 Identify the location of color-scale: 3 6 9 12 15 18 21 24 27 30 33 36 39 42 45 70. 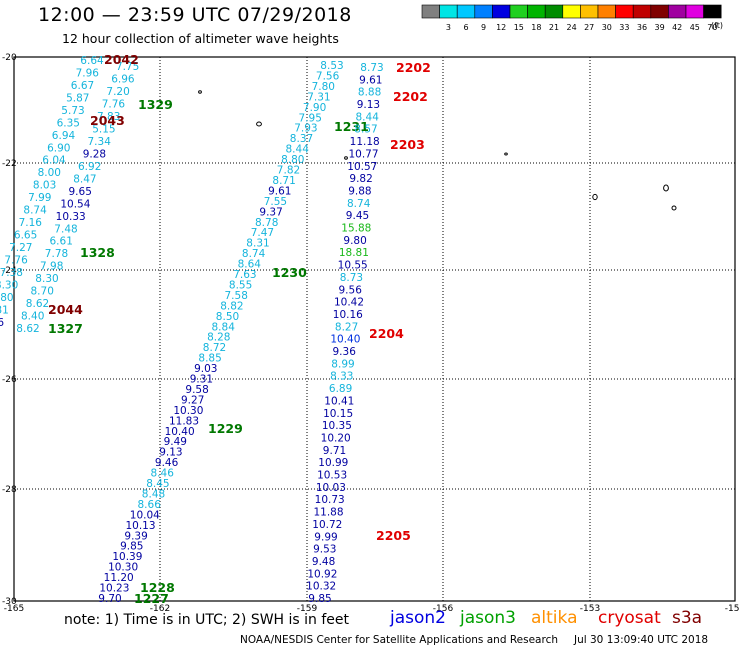
(571, 18).